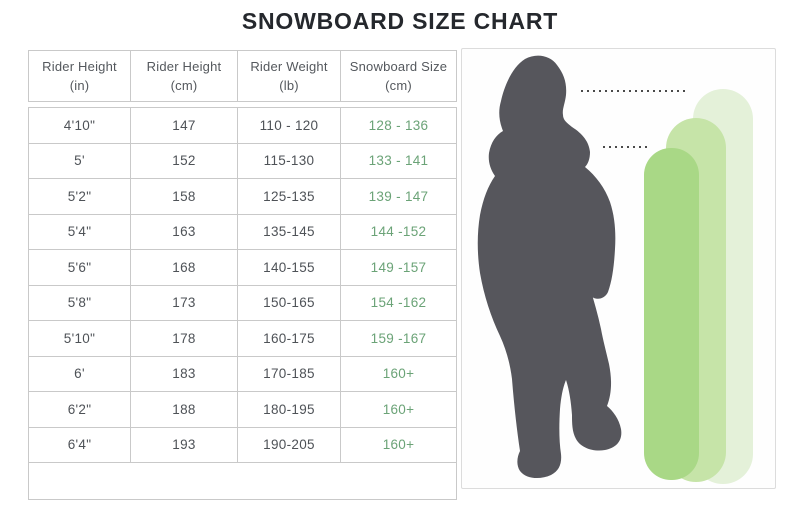  I want to click on header-line: Rider Weight, so click(289, 66).